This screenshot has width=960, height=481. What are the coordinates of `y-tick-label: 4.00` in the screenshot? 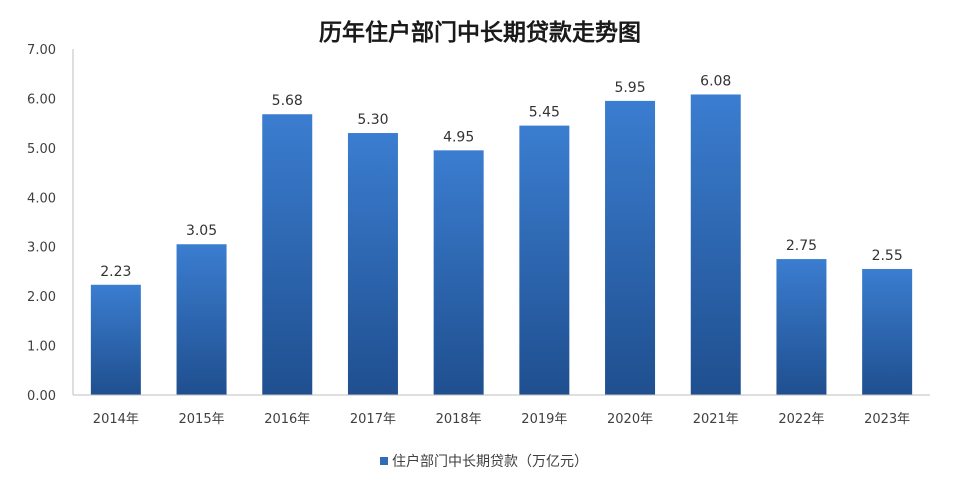 It's located at (41, 198).